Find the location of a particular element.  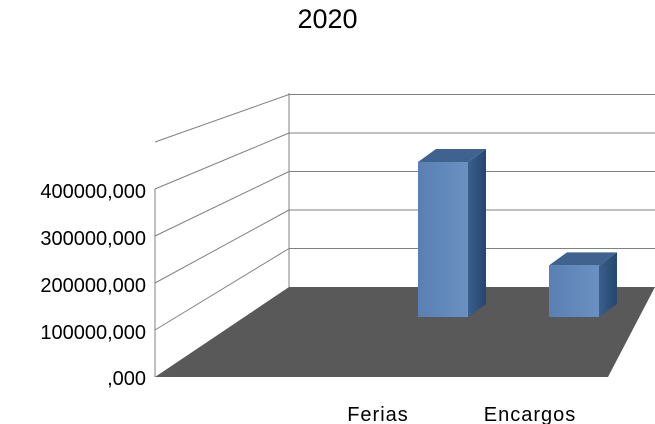

y-tick-label-4: 400000,000 is located at coordinates (93, 192).